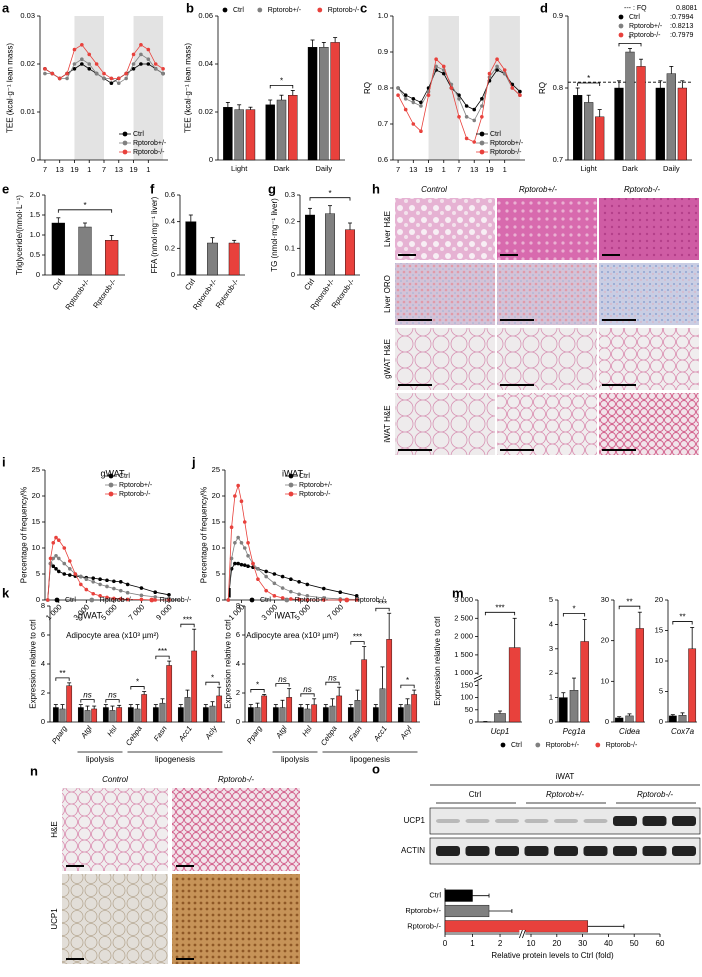 Image resolution: width=702 pixels, height=977 pixels. I want to click on x-tick-label: 40, so click(608, 943).